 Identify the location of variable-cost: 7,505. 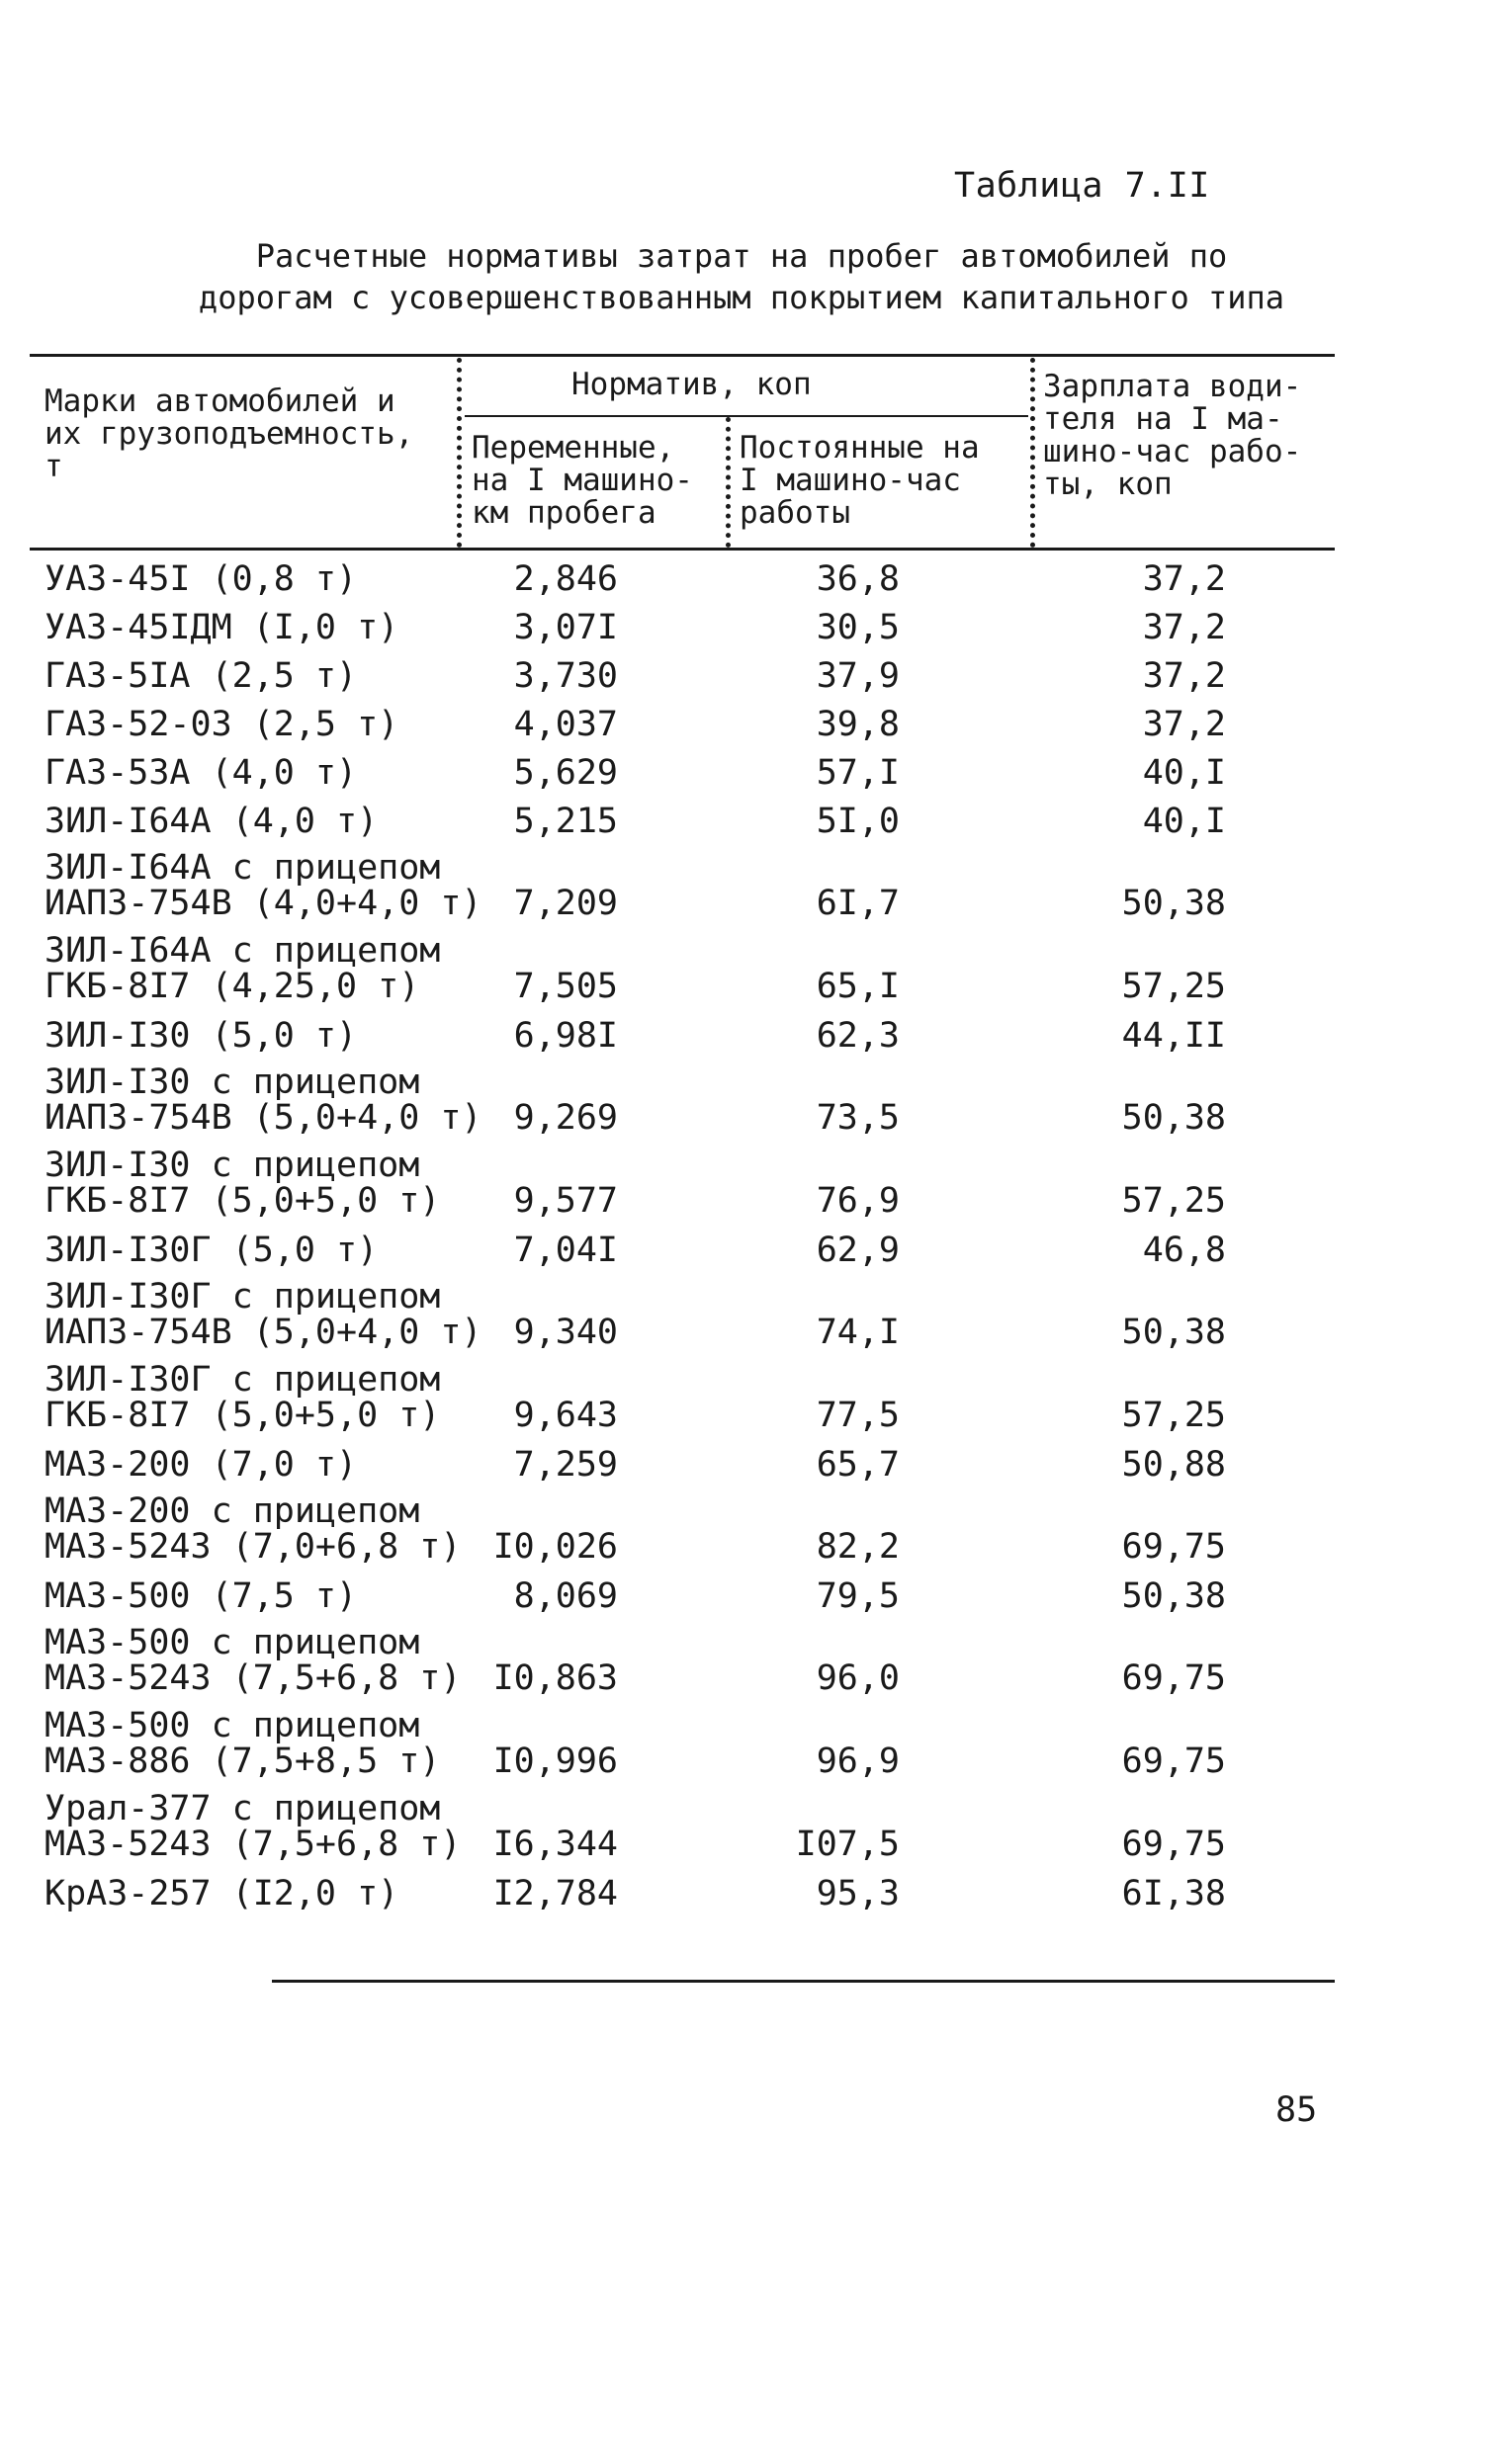
(565, 986).